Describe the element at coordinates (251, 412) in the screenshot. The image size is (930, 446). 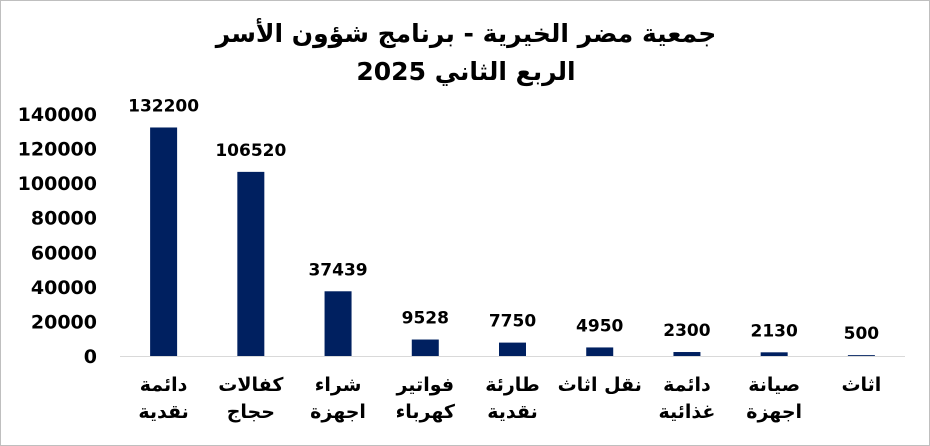
I see `x-tick-label: حجاج` at that location.